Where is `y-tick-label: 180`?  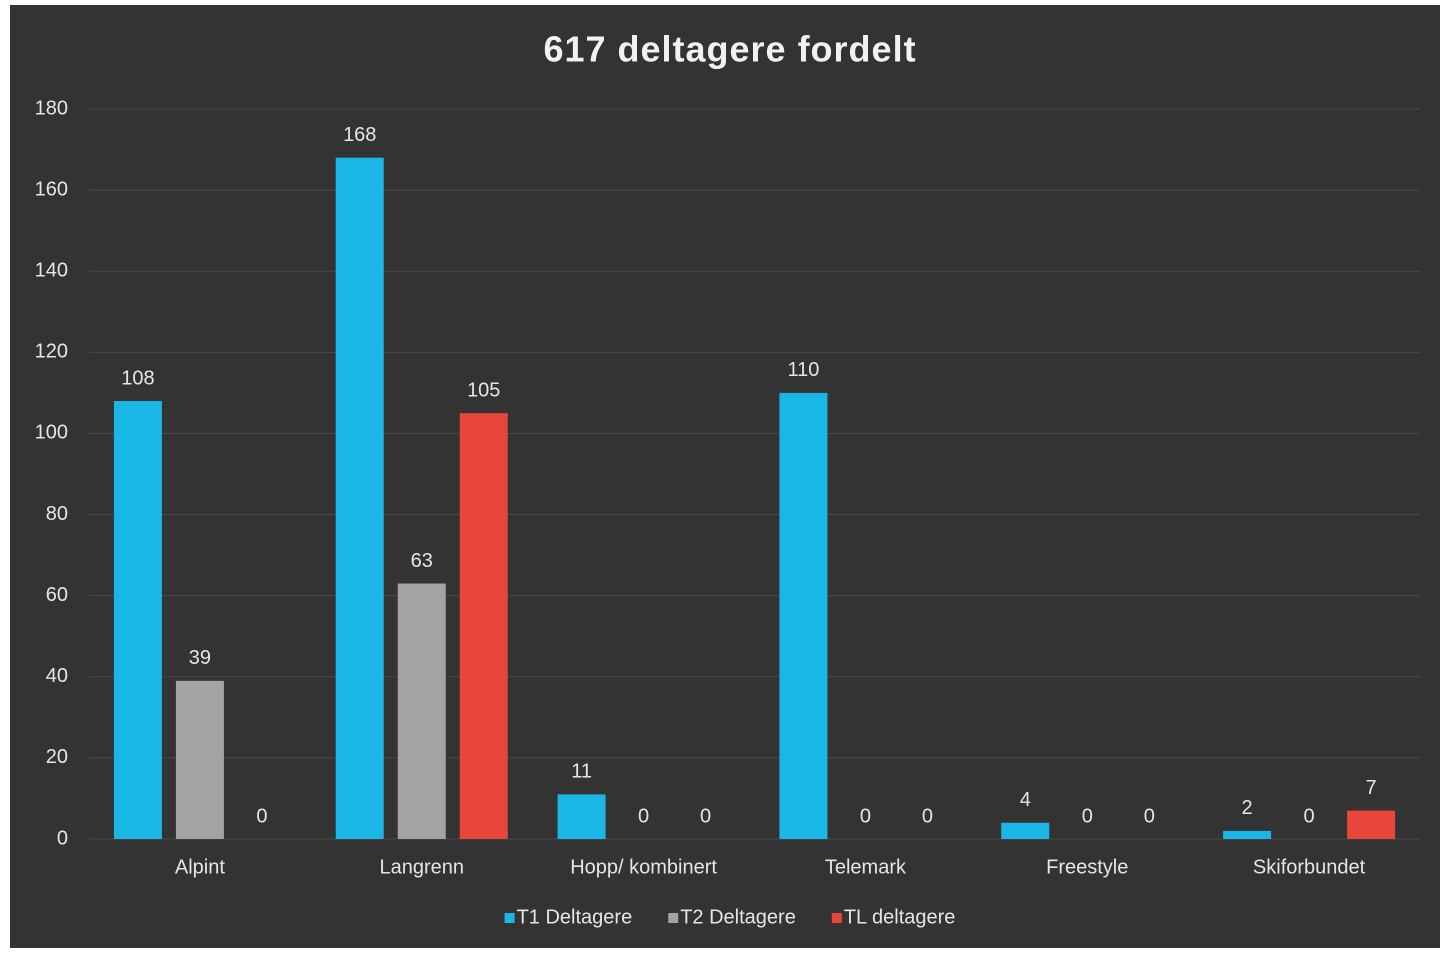 y-tick-label: 180 is located at coordinates (51, 108).